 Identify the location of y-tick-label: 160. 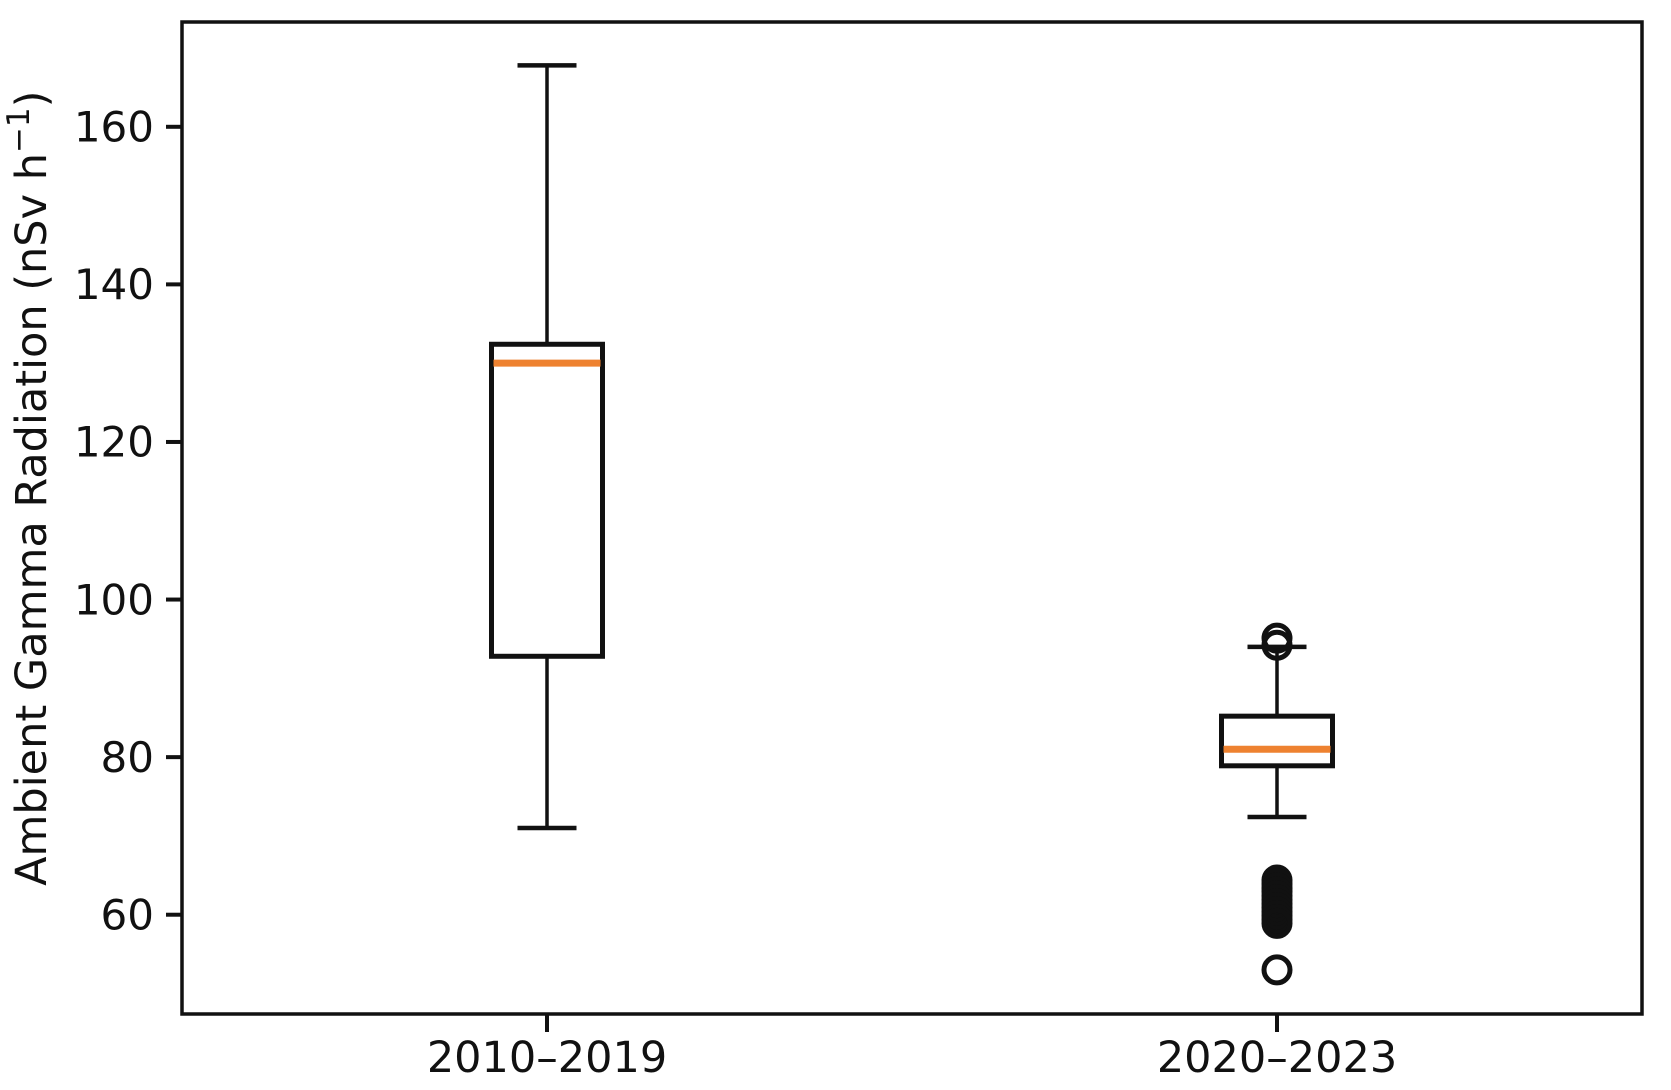
(114, 126).